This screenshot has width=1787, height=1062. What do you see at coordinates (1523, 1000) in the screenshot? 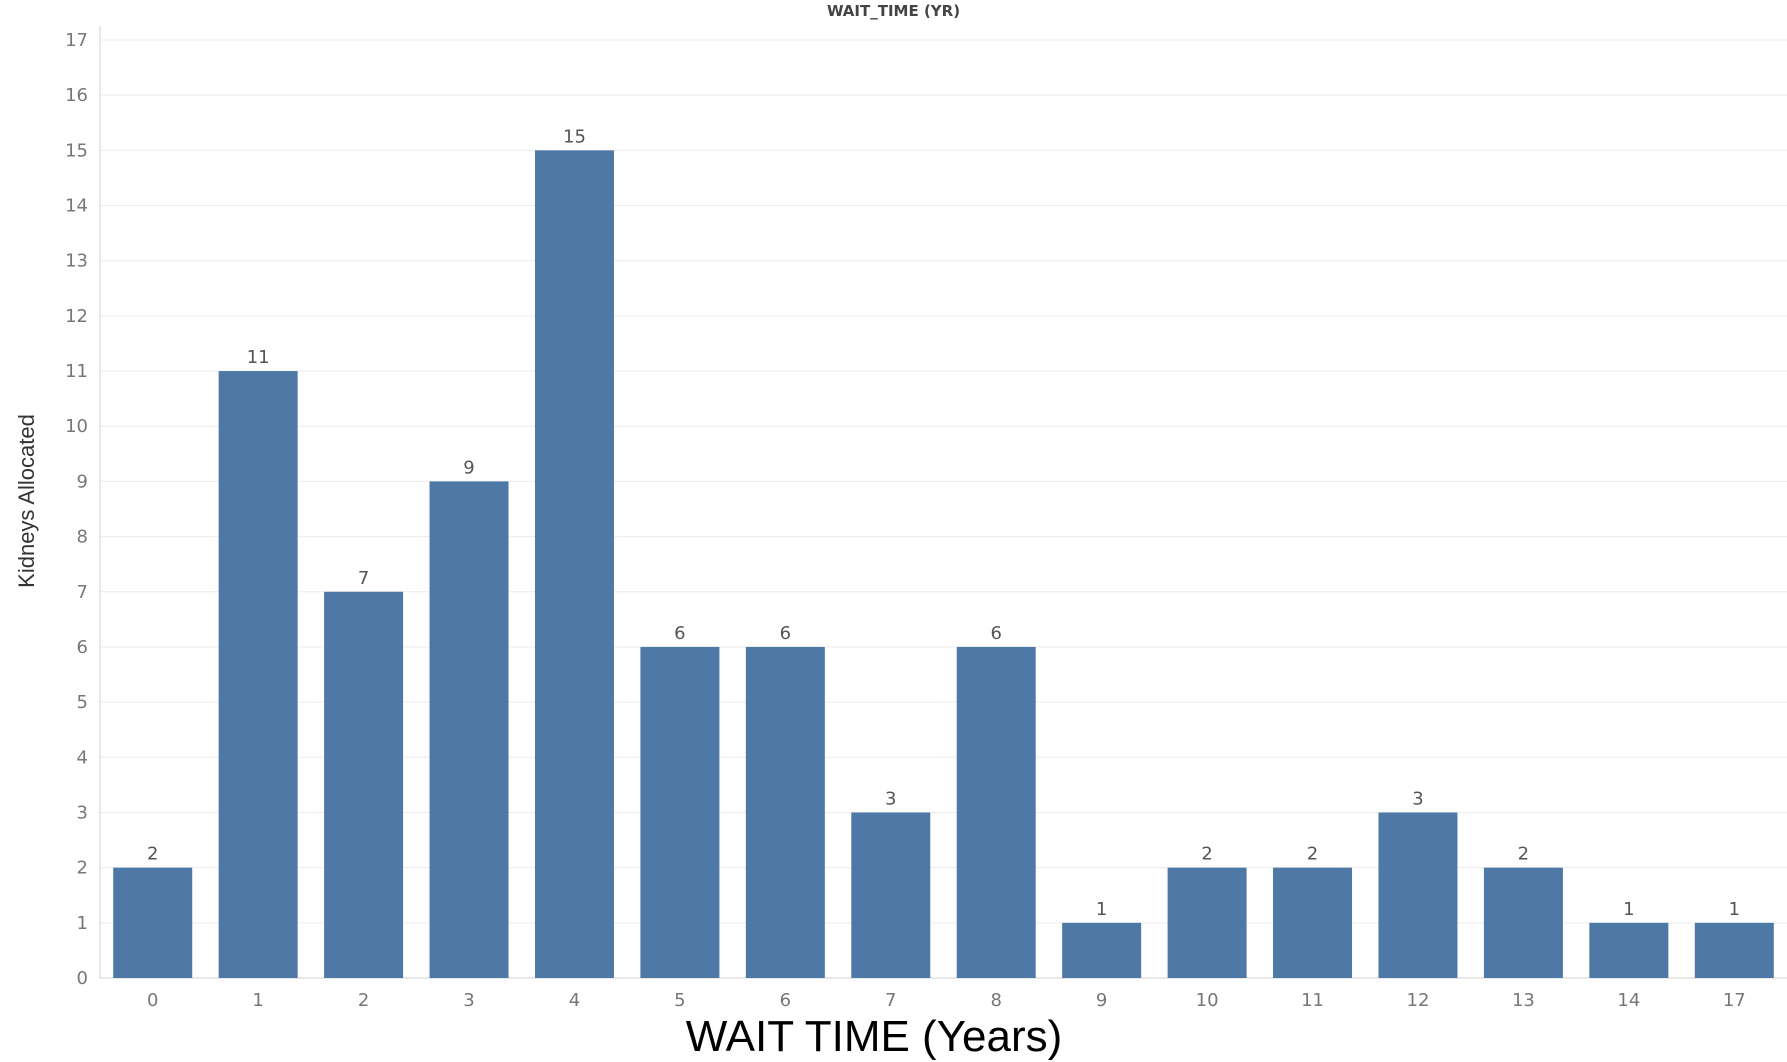
I see `x-tick-label: 13` at bounding box center [1523, 1000].